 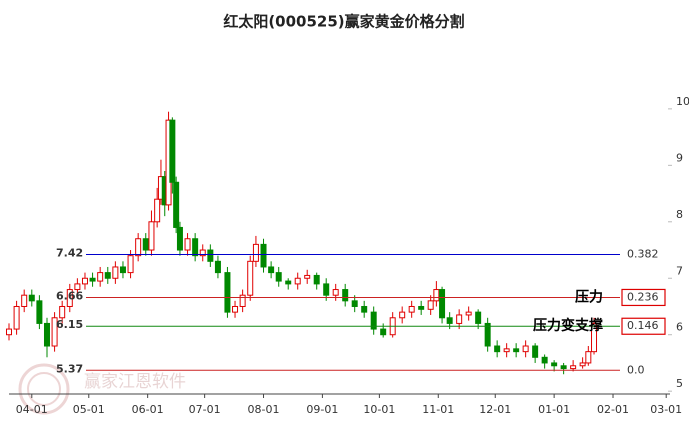 What do you see at coordinates (568, 325) in the screenshot?
I see `level-note: 压力变支撑` at bounding box center [568, 325].